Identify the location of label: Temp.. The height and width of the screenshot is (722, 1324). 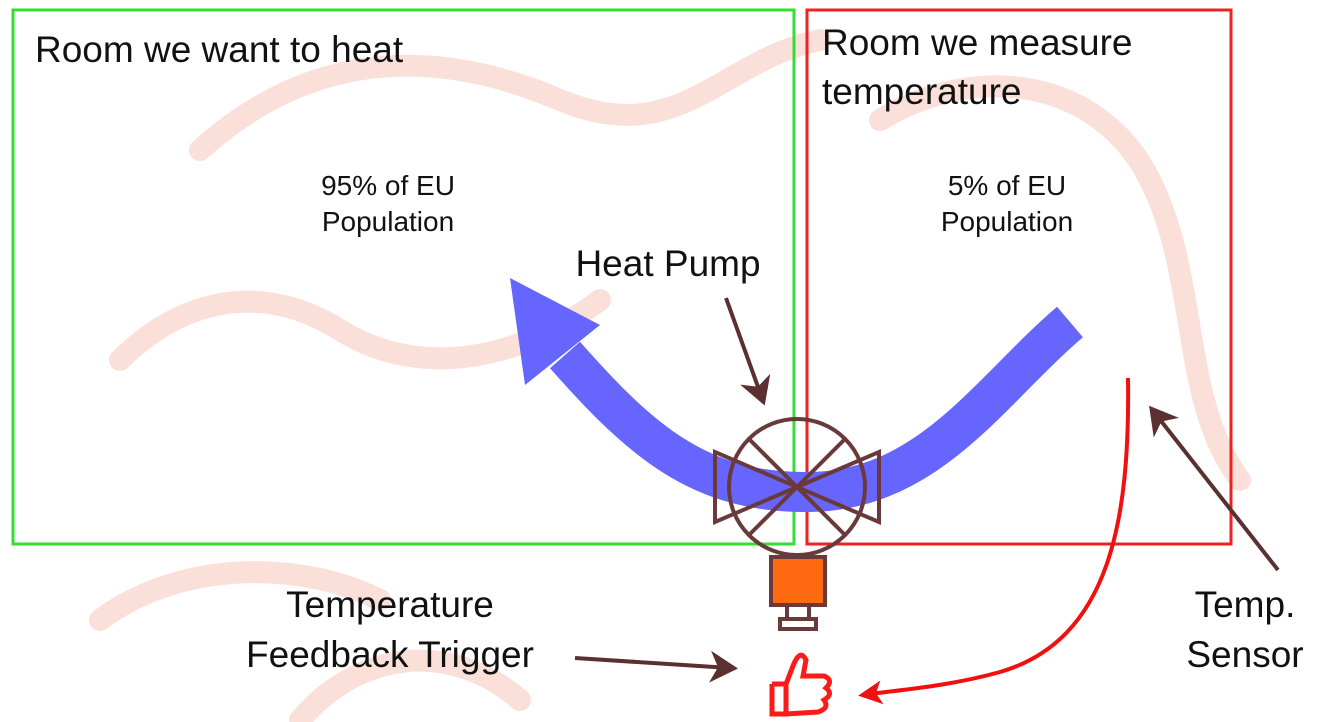
(1245, 604).